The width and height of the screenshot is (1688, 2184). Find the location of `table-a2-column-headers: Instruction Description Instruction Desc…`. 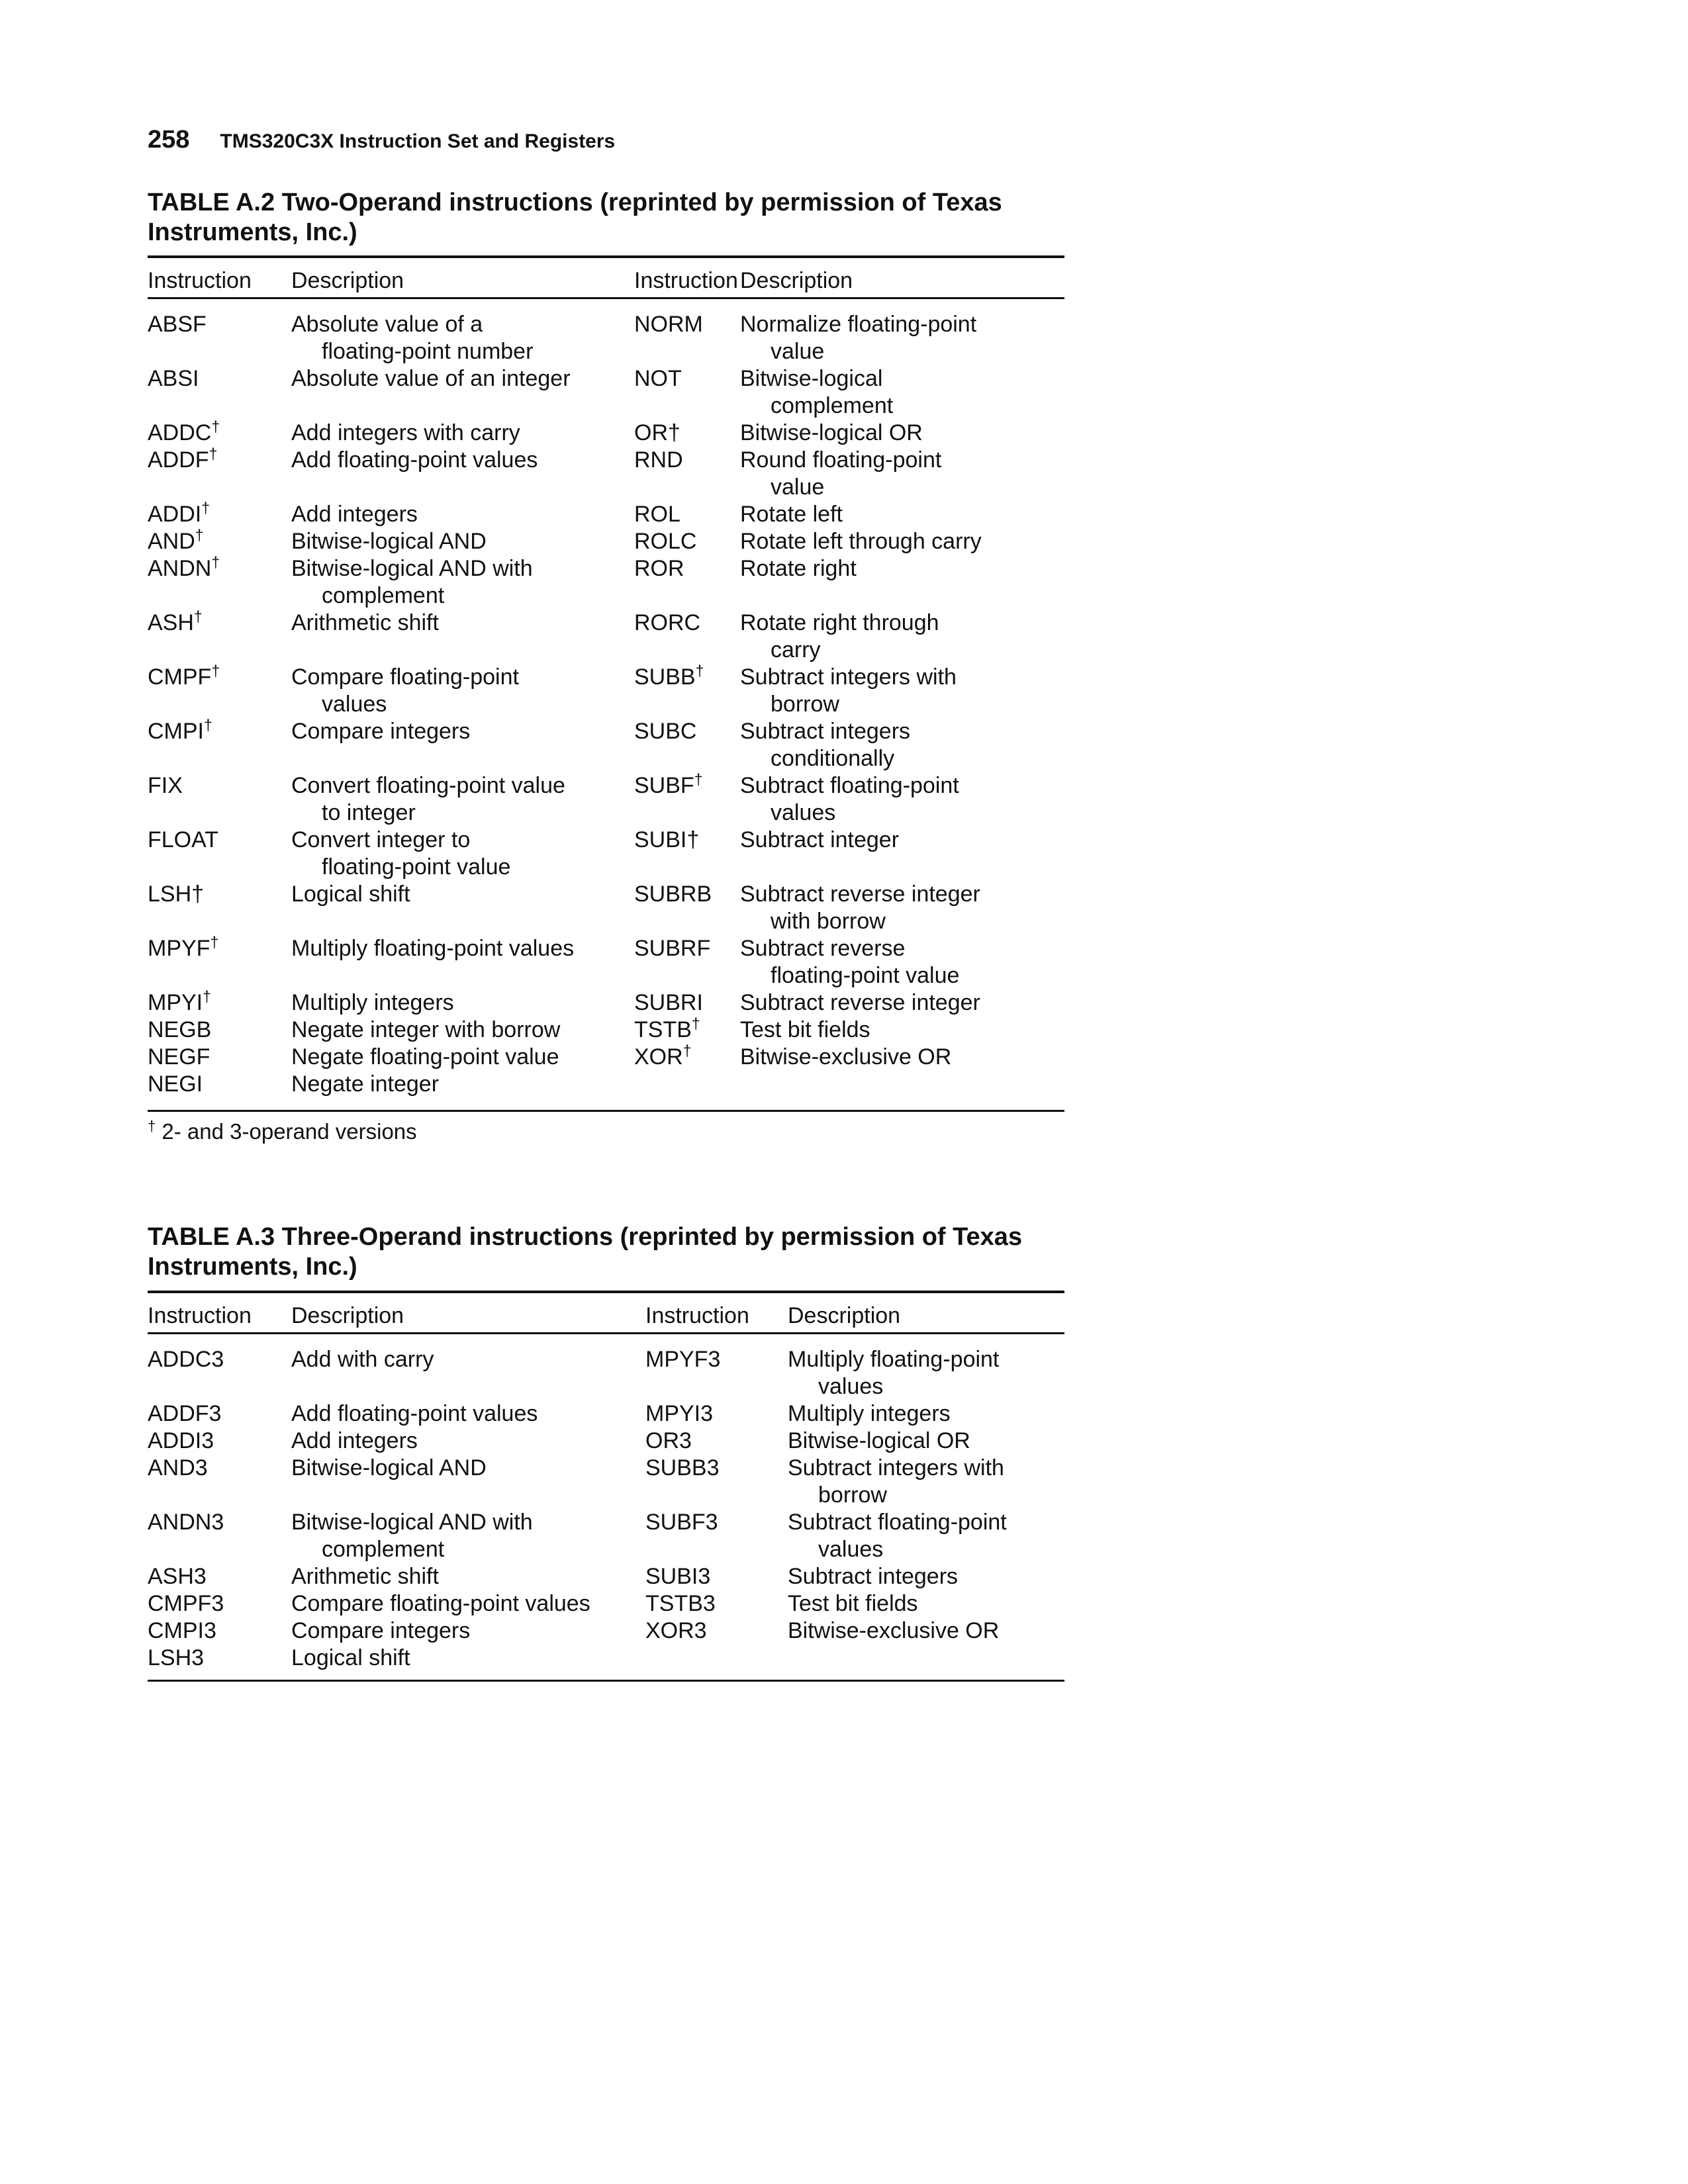

table-a2-column-headers: Instruction Description Instruction Desc… is located at coordinates (606, 281).